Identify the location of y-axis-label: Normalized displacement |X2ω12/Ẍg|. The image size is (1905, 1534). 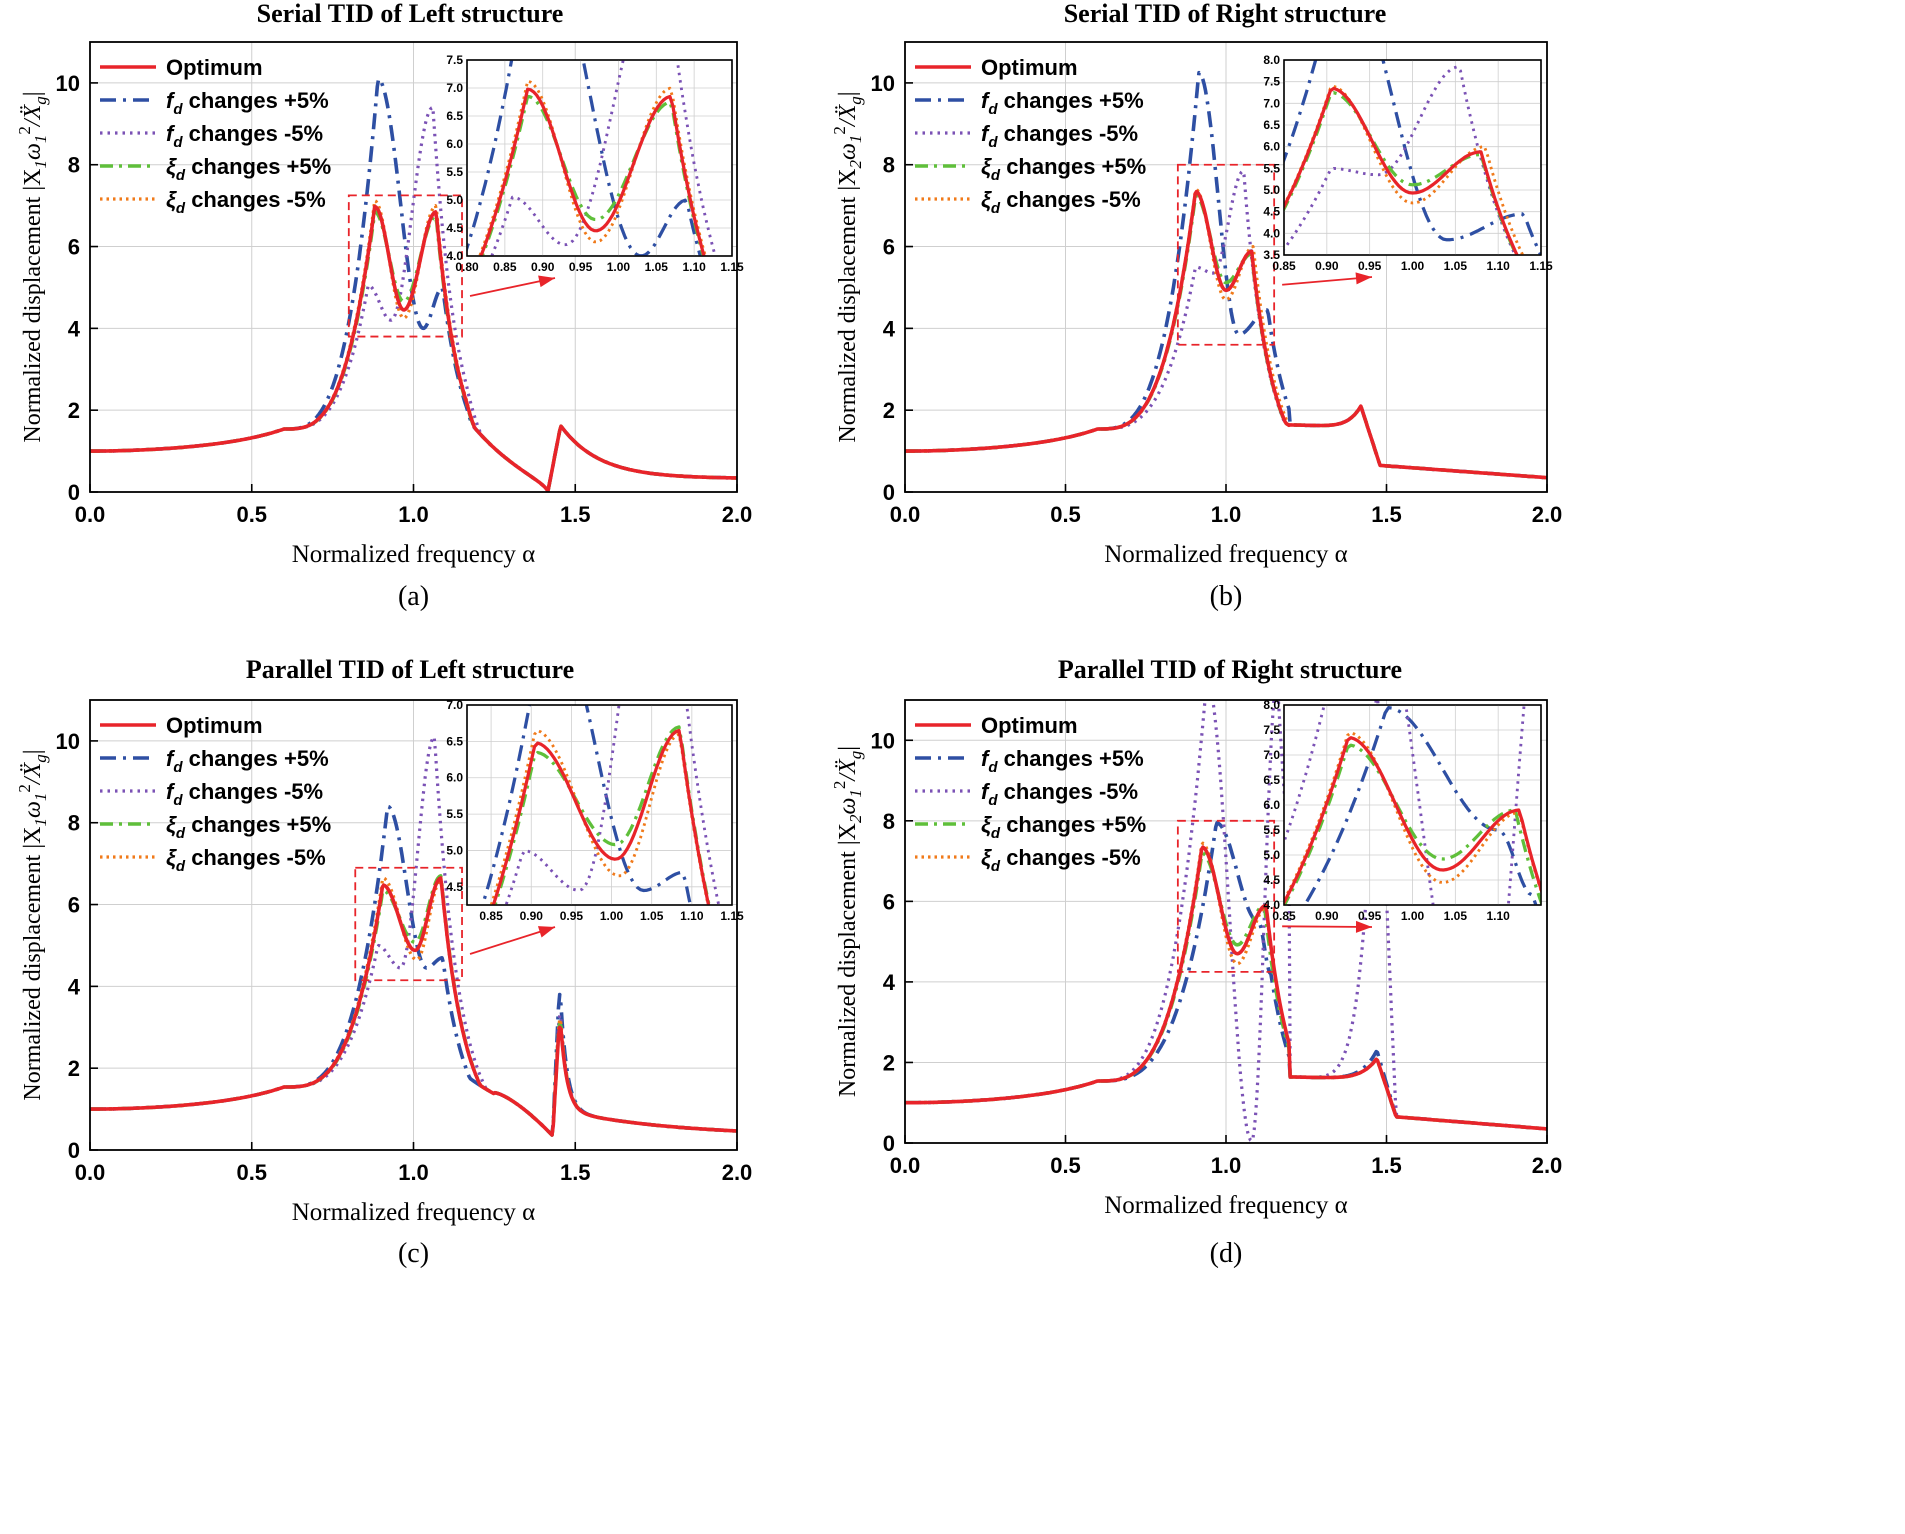
(847, 266).